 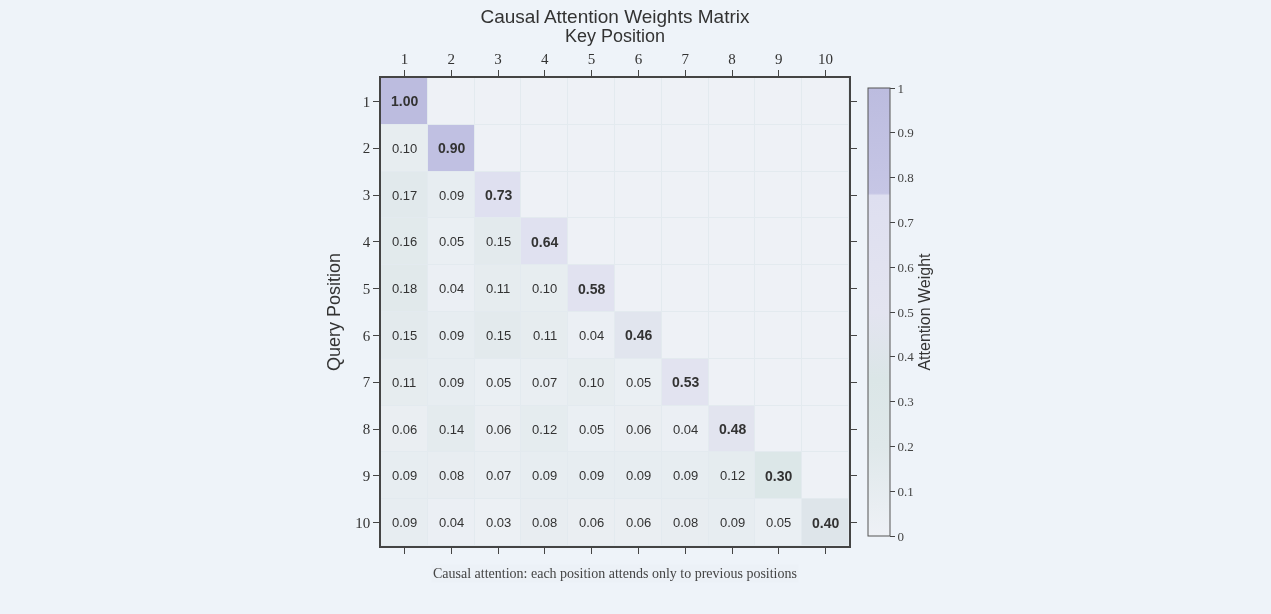 What do you see at coordinates (499, 522) in the screenshot?
I see `data-label: 0.03` at bounding box center [499, 522].